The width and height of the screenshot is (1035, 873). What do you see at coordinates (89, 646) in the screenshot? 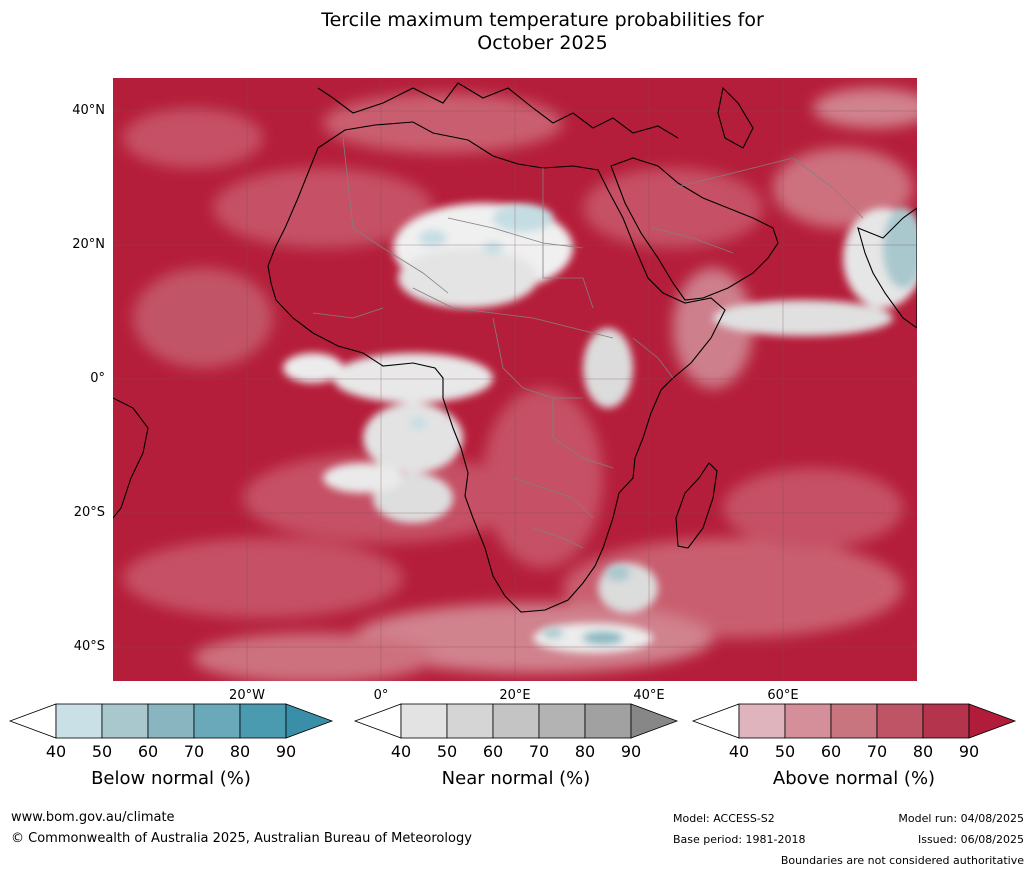
I see `lat-label-40s: 40°S` at bounding box center [89, 646].